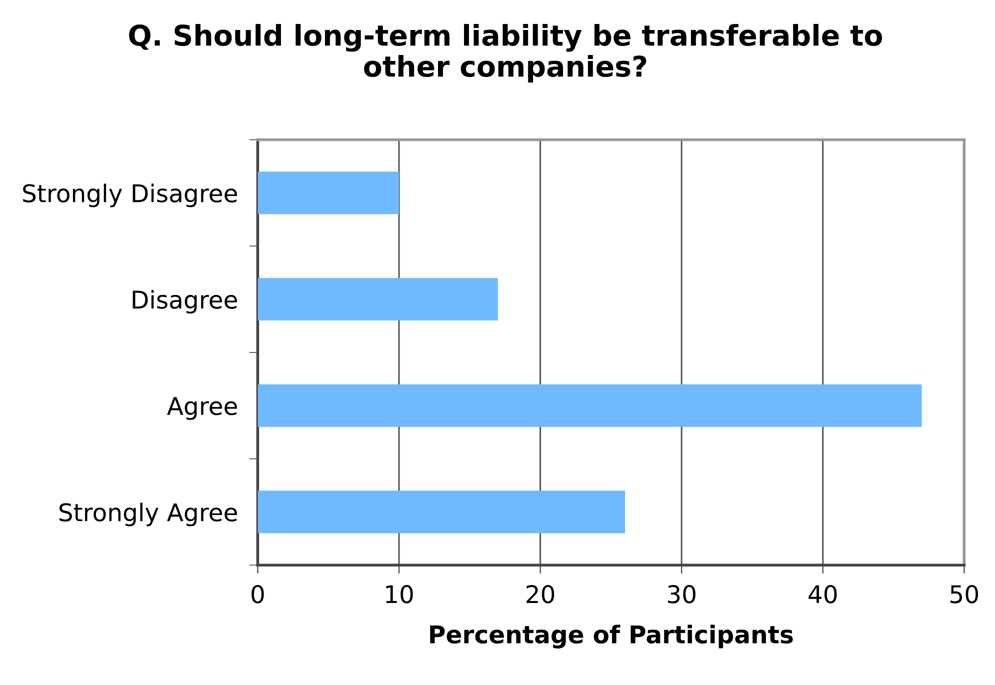 This screenshot has width=995, height=685. What do you see at coordinates (964, 594) in the screenshot?
I see `x-tick-label: 50` at bounding box center [964, 594].